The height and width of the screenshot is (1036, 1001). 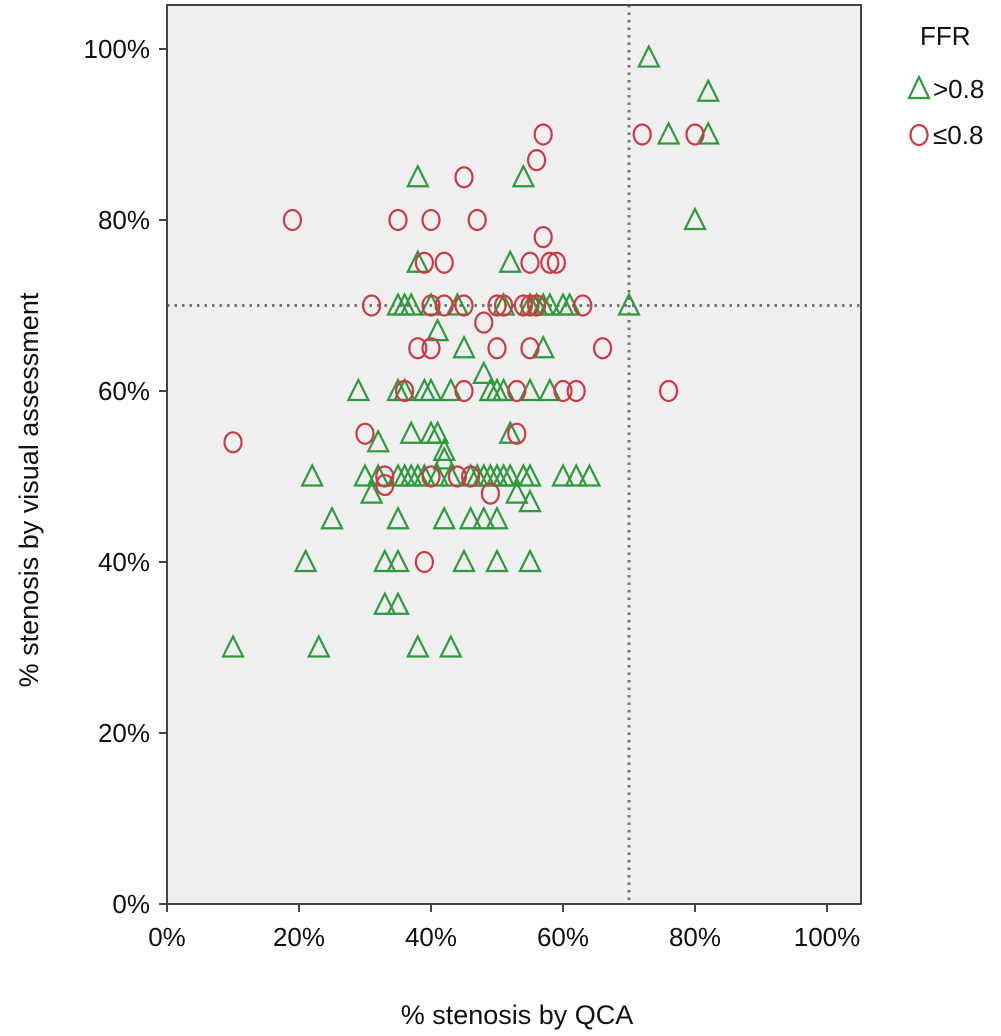 I want to click on legend-circle-marker, so click(x=919, y=135).